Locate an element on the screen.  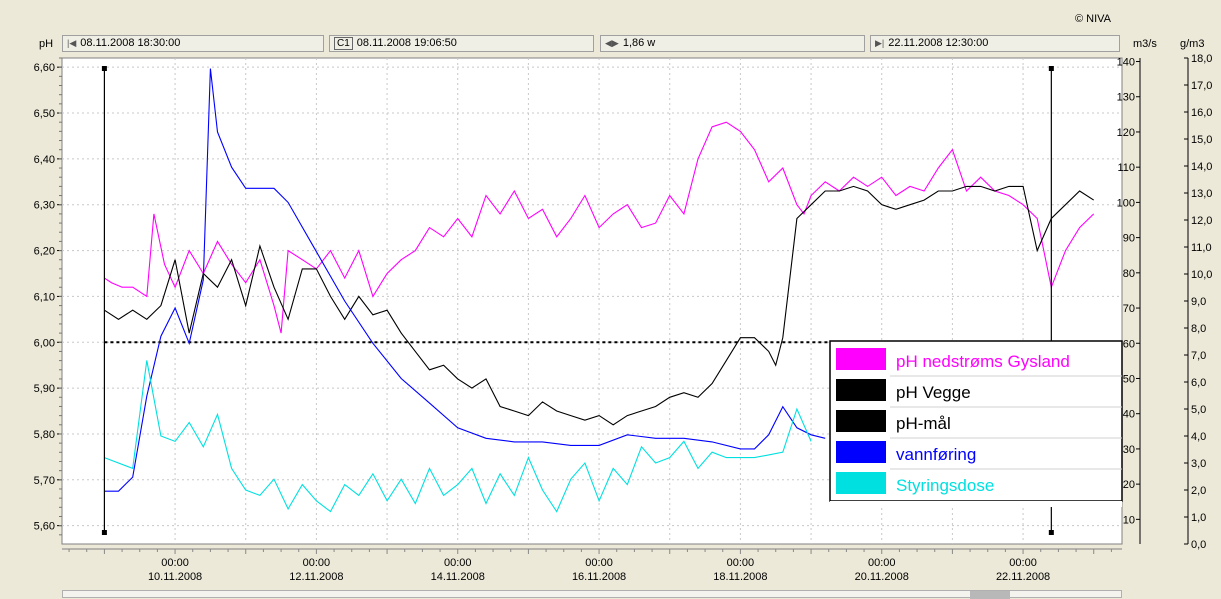
left-tick-label: 5,70 is located at coordinates (44, 481).